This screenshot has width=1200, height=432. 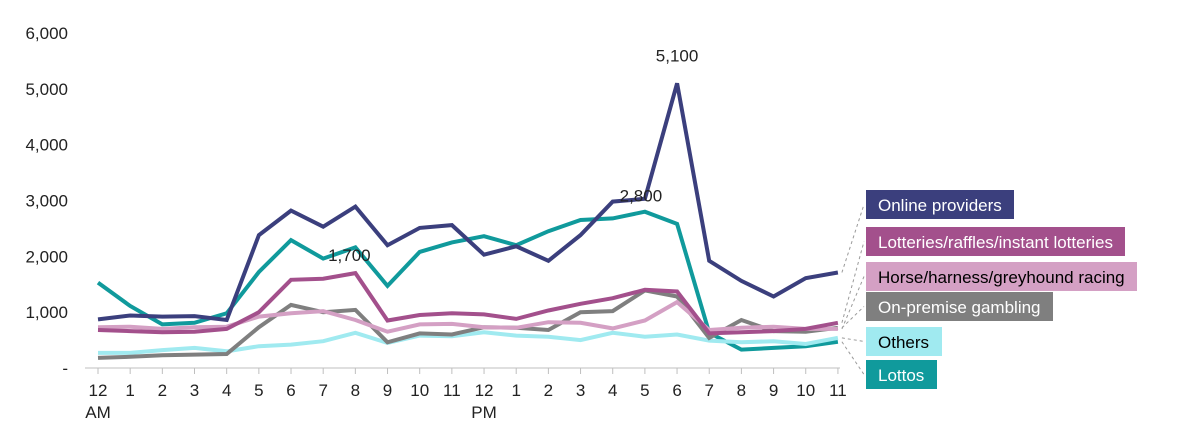 I want to click on legend-label: Lotteries/raffles/instant lotteries, so click(x=995, y=242).